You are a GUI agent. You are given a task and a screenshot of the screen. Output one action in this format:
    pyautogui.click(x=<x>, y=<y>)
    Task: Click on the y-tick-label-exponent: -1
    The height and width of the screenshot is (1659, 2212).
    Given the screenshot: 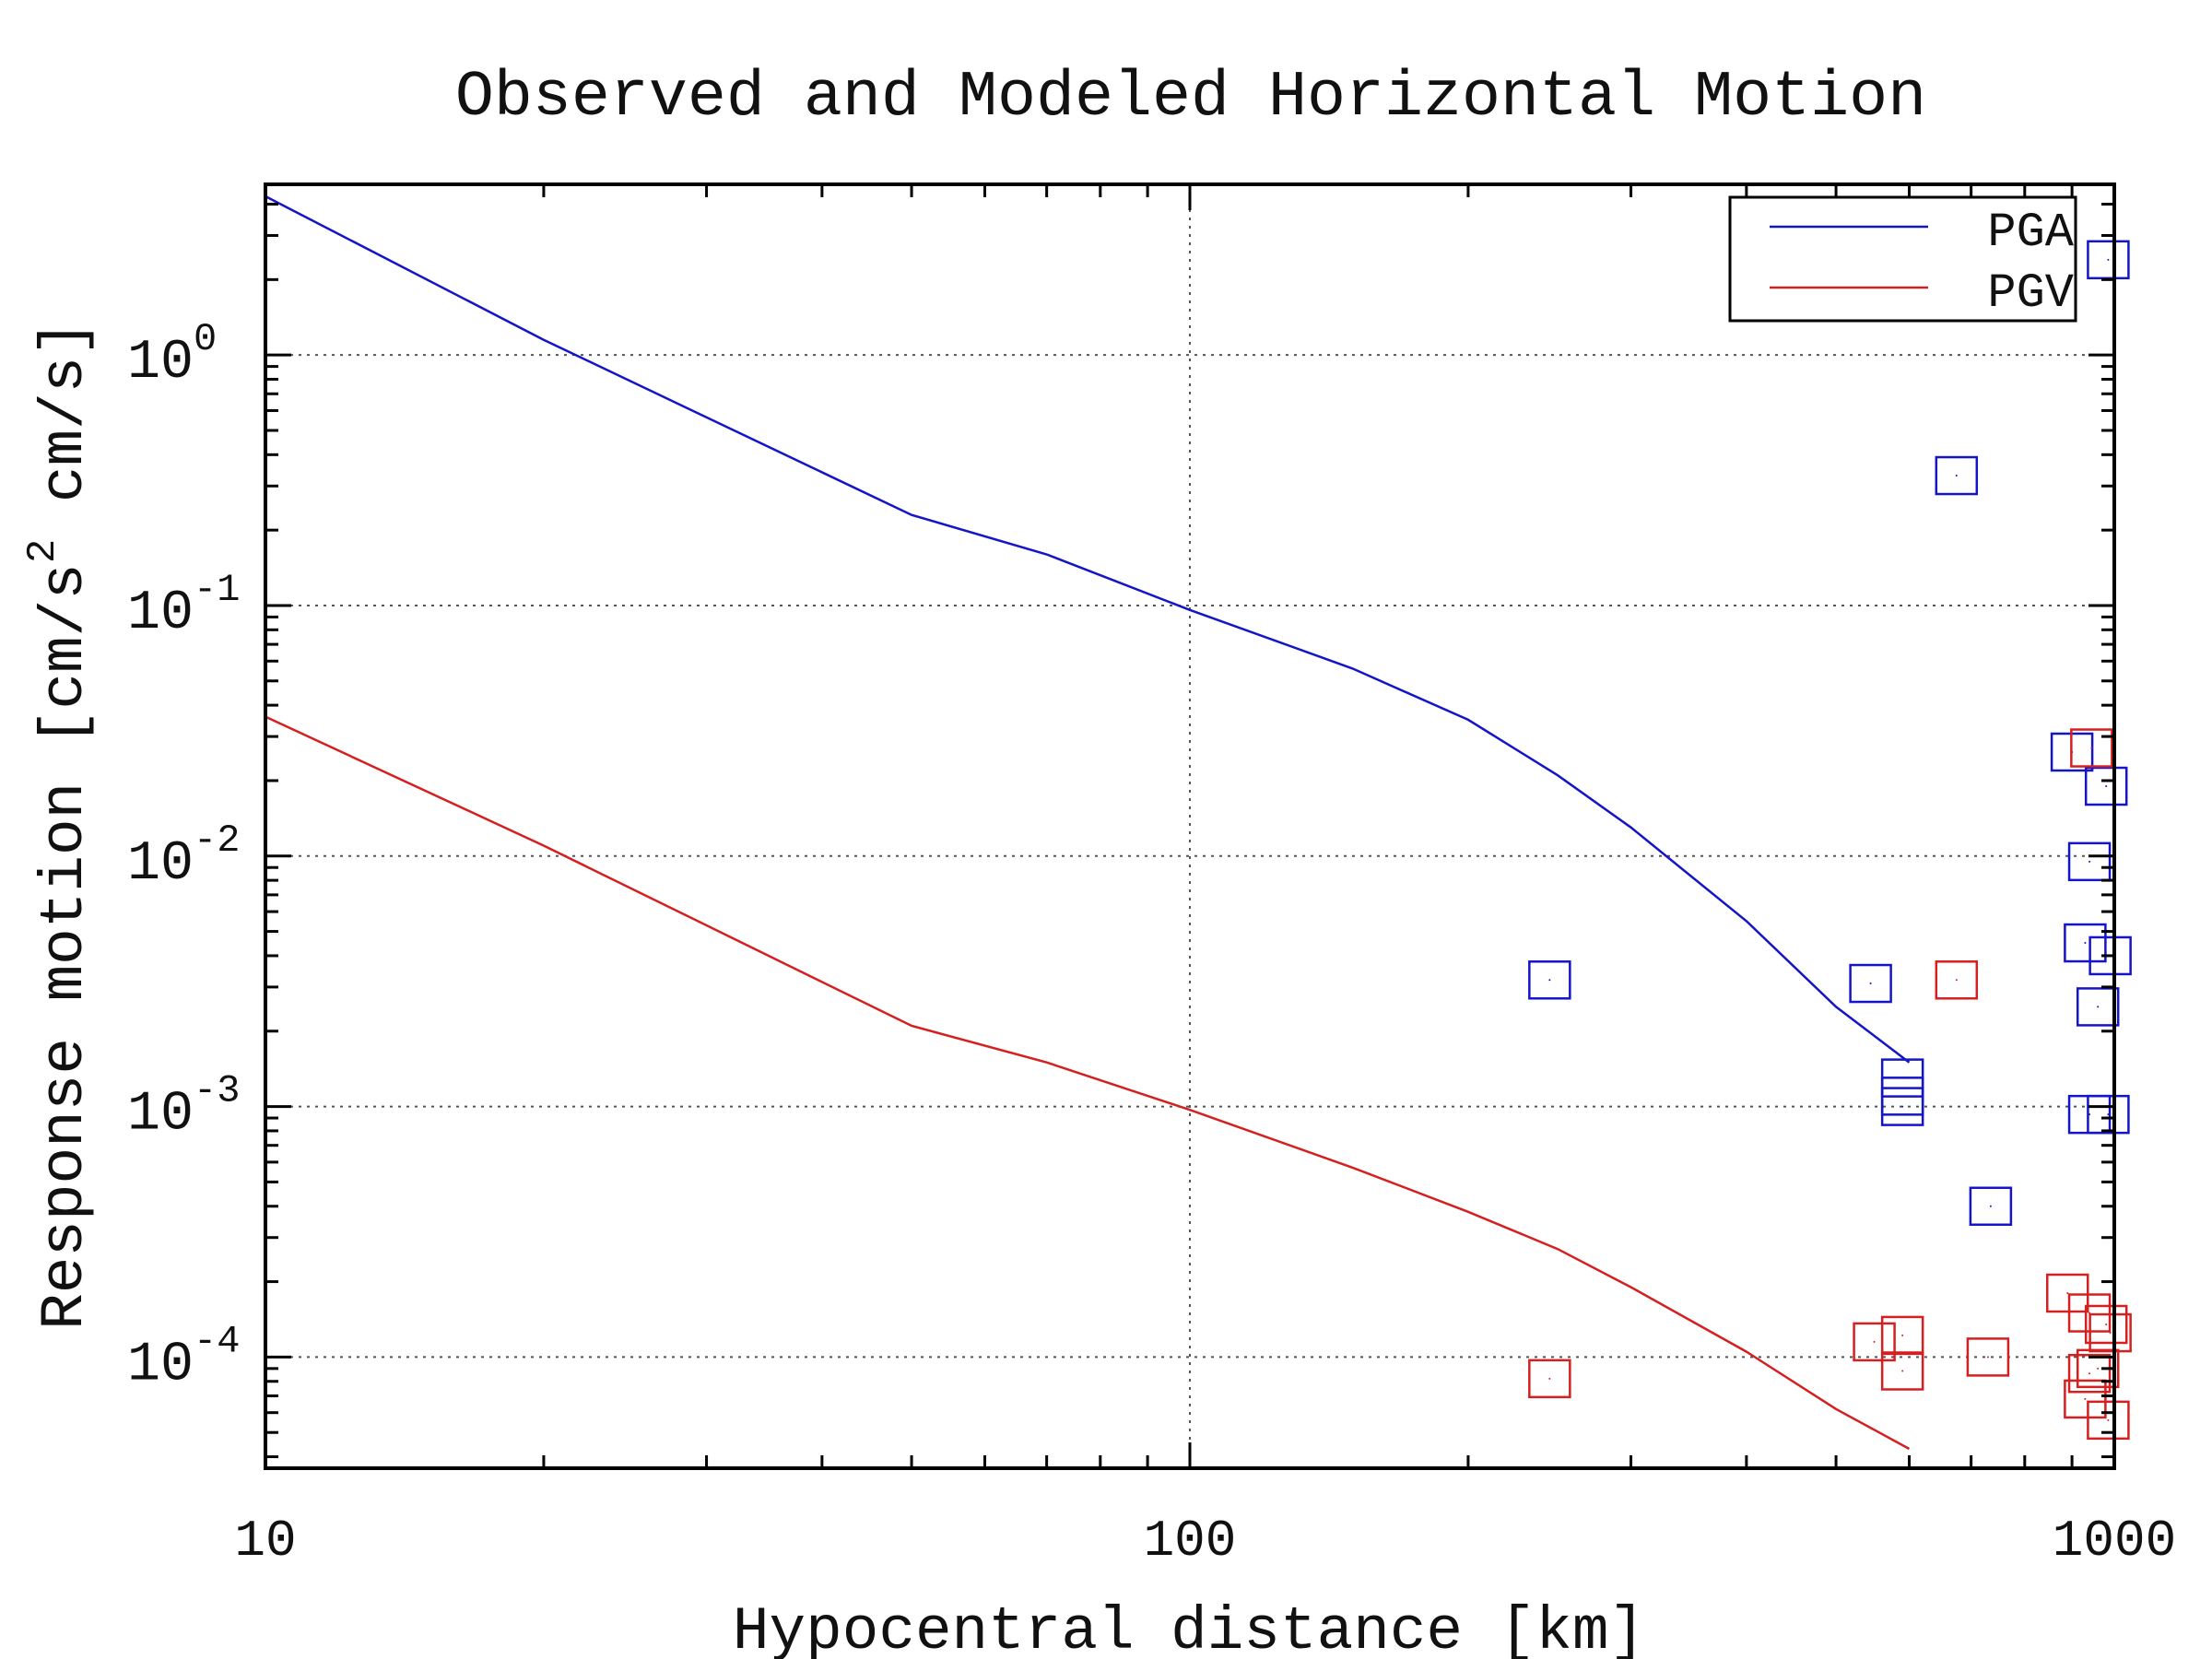 What is the action you would take?
    pyautogui.click(x=217, y=590)
    